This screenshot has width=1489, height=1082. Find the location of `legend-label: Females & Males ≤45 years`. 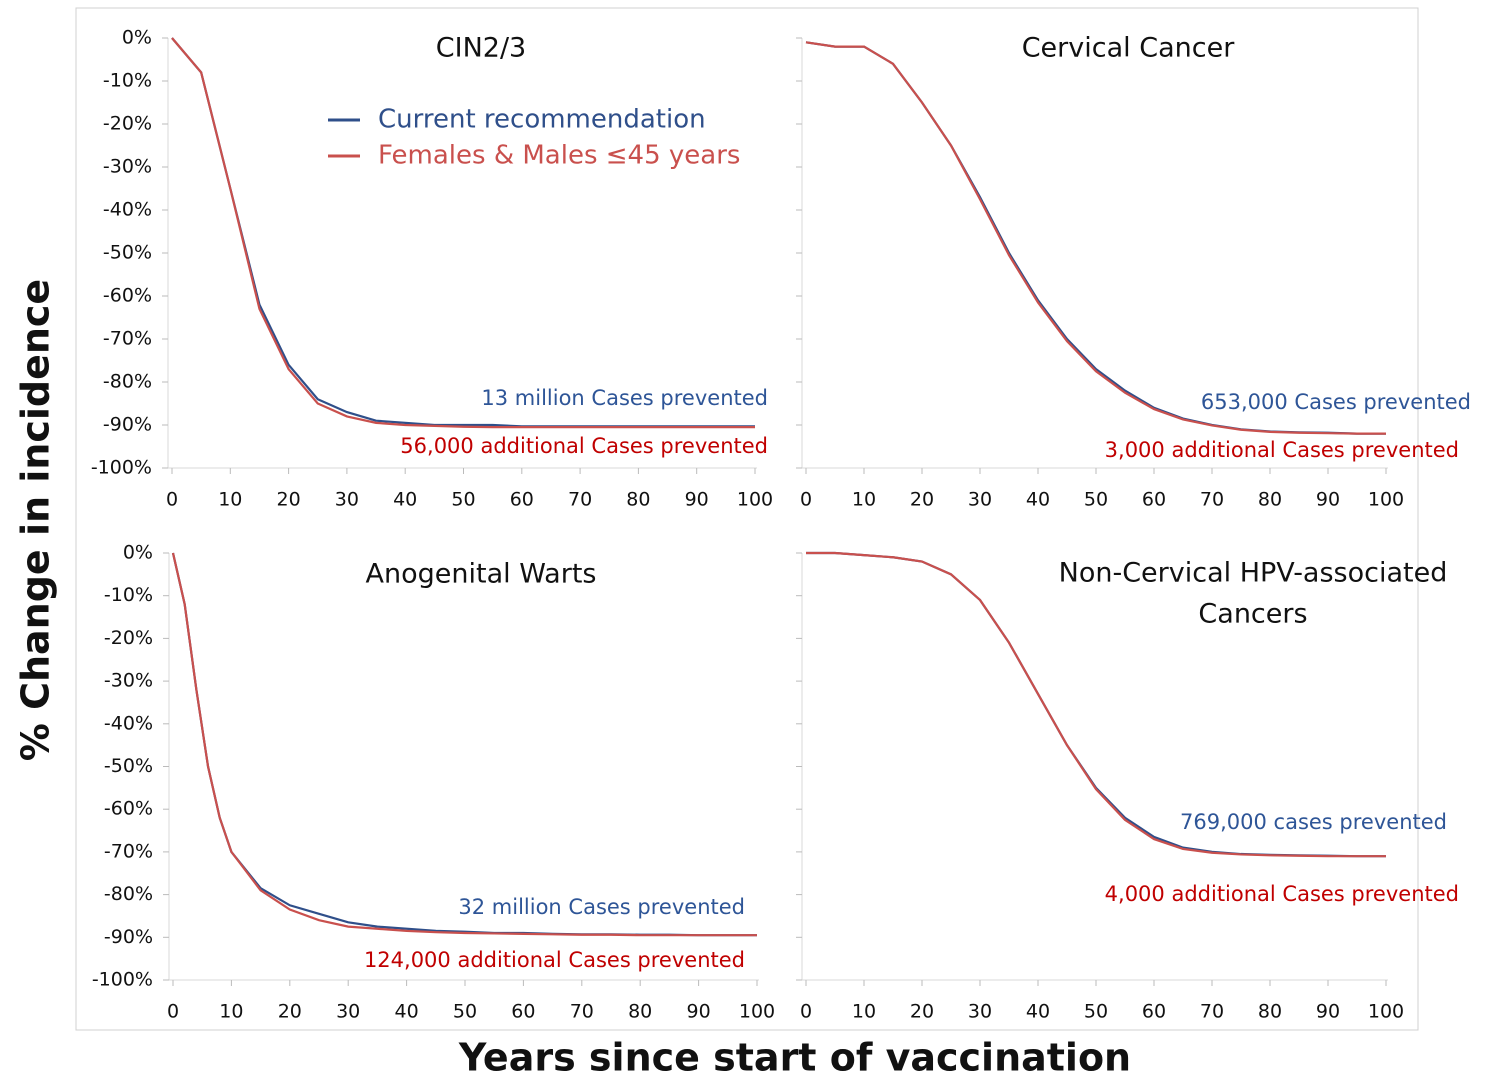

legend-label: Females & Males ≤45 years is located at coordinates (559, 156).